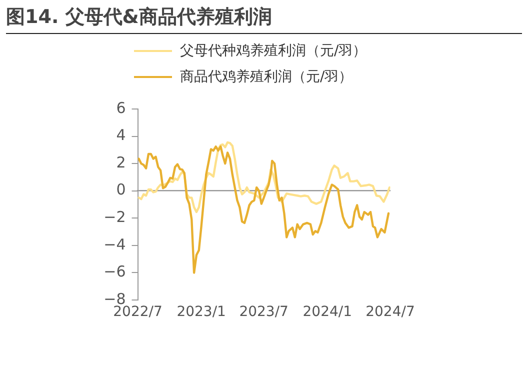 The image size is (528, 366). I want to click on y-tick-label: −4, so click(115, 244).